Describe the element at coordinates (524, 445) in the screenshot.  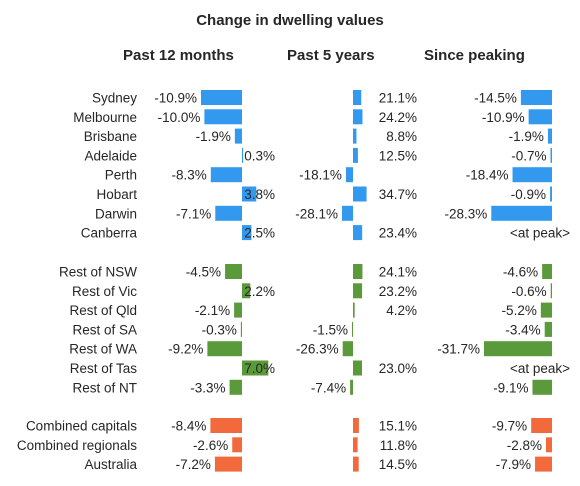
I see `value-label-peak-combined-regionals: -2.8%` at that location.